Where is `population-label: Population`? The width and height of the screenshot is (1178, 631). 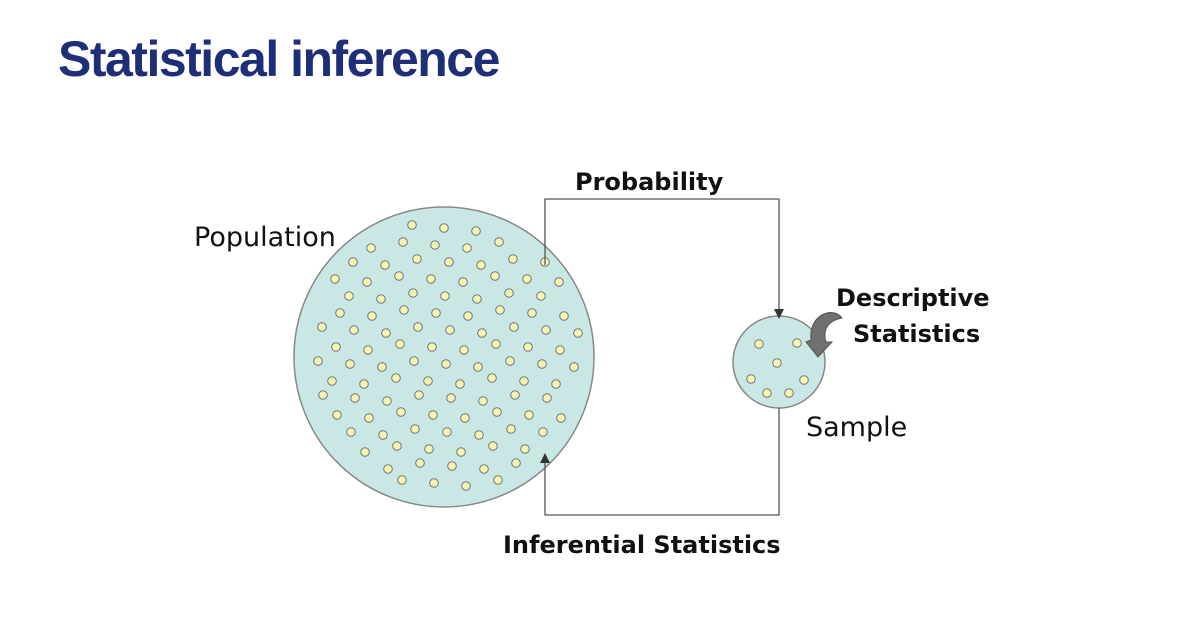
population-label: Population is located at coordinates (265, 237).